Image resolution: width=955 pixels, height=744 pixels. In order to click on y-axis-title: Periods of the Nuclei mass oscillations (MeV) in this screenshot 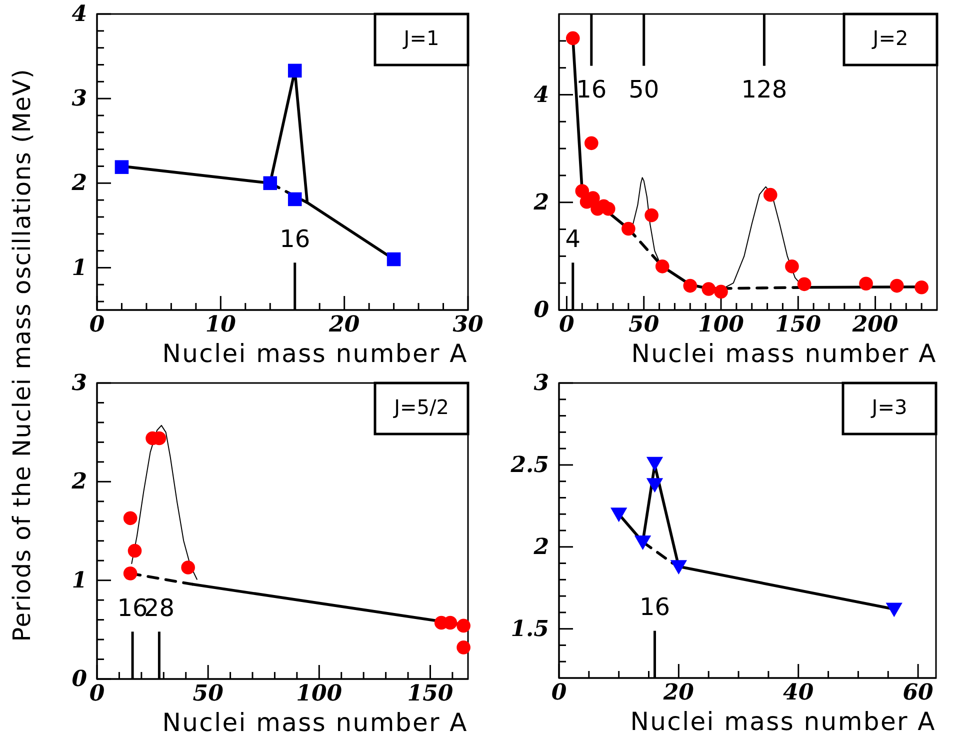, I will do `click(22, 355)`.